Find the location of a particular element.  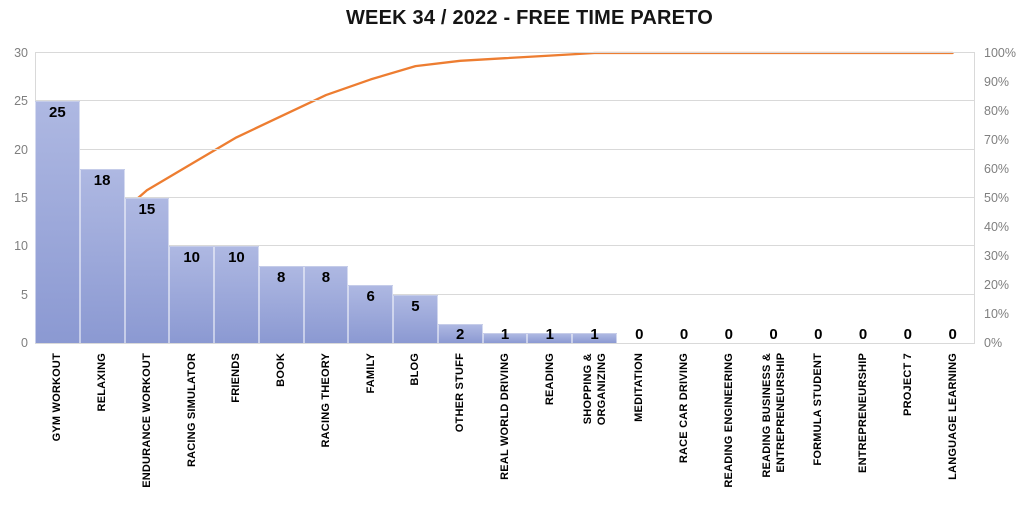

category-label: RACE CAR DRIVING is located at coordinates (684, 408).